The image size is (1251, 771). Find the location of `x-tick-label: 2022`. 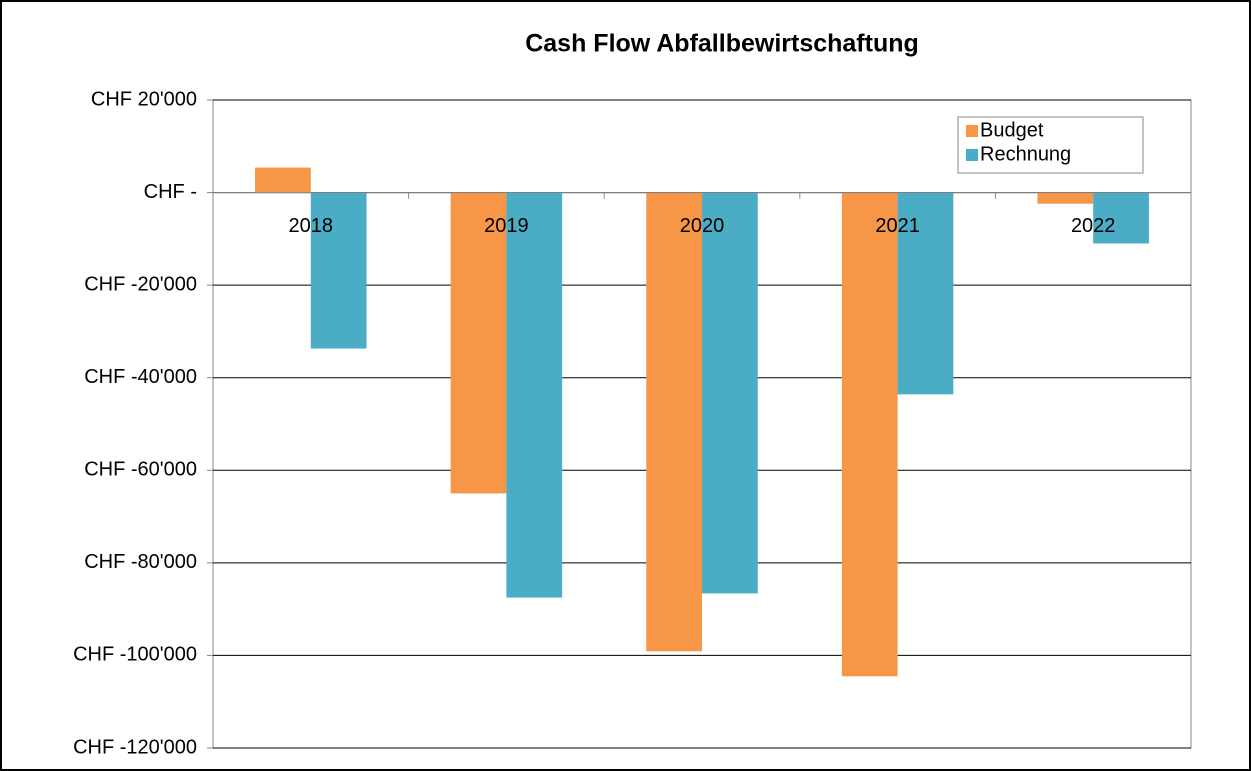

x-tick-label: 2022 is located at coordinates (1093, 226).